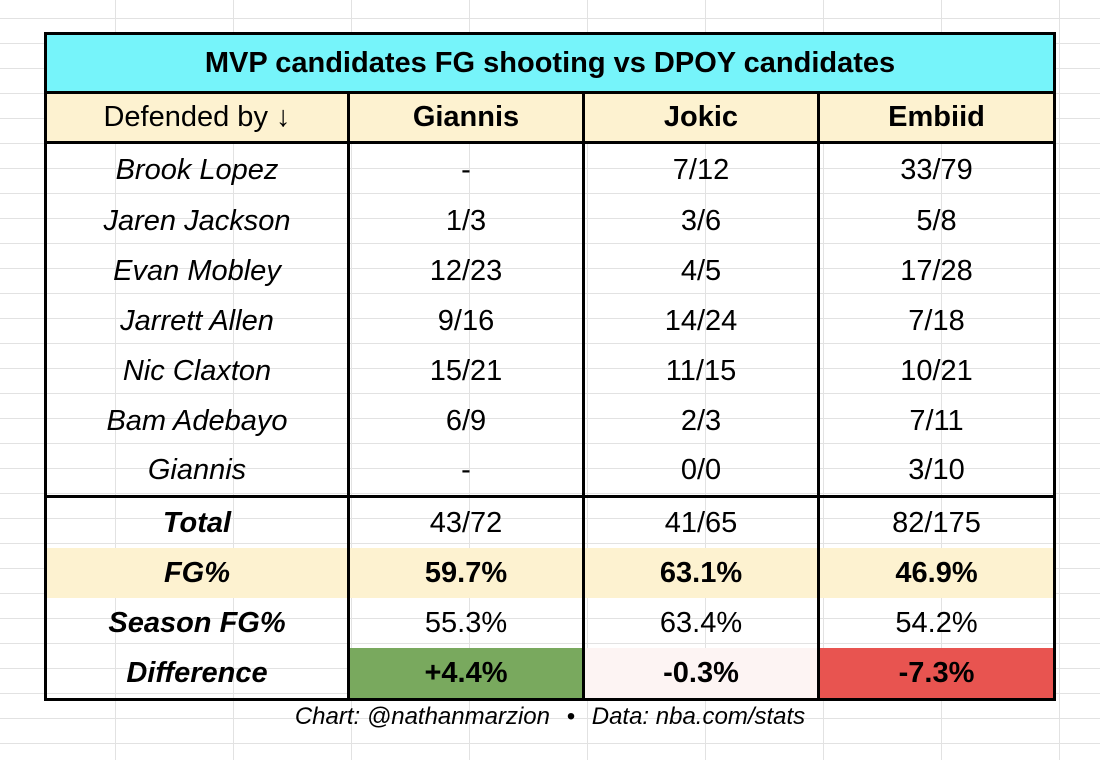  I want to click on defender-name: Nic Claxton, so click(197, 370).